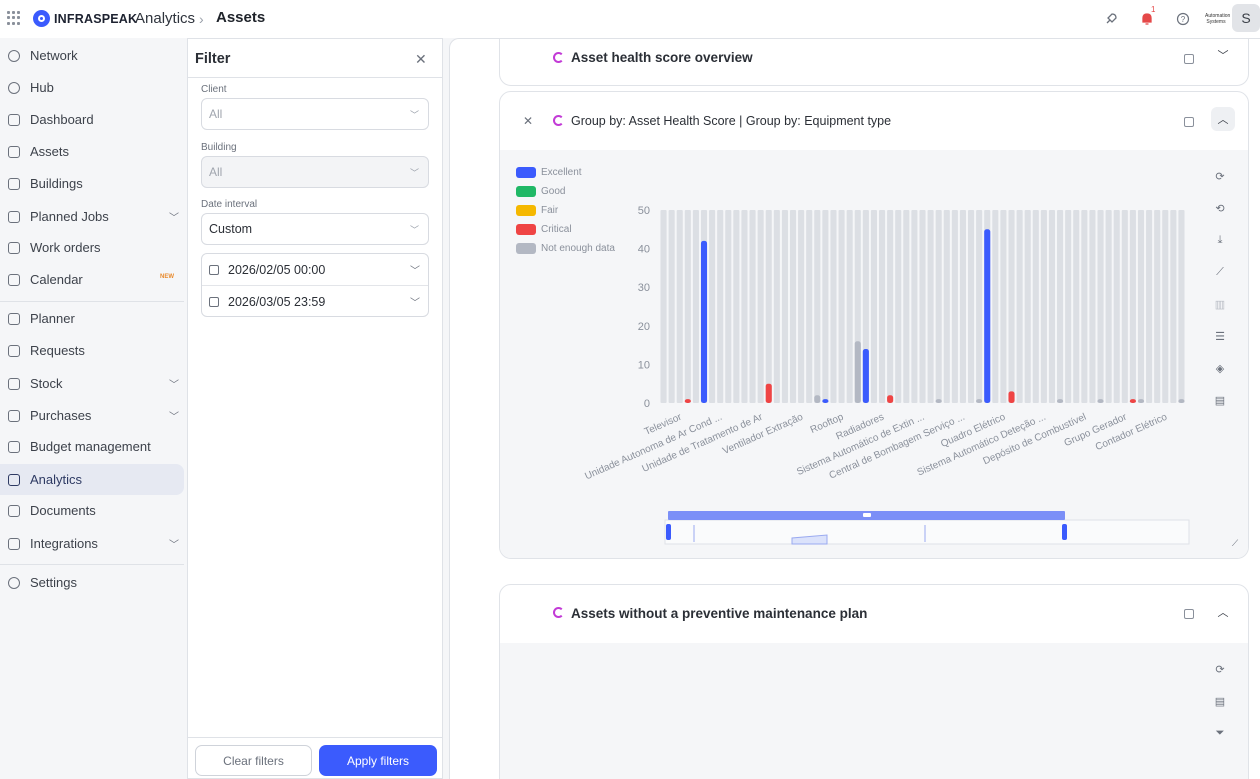  Describe the element at coordinates (92, 543) in the screenshot. I see `sidebar-item-integrations: Integrations ﹀` at that location.